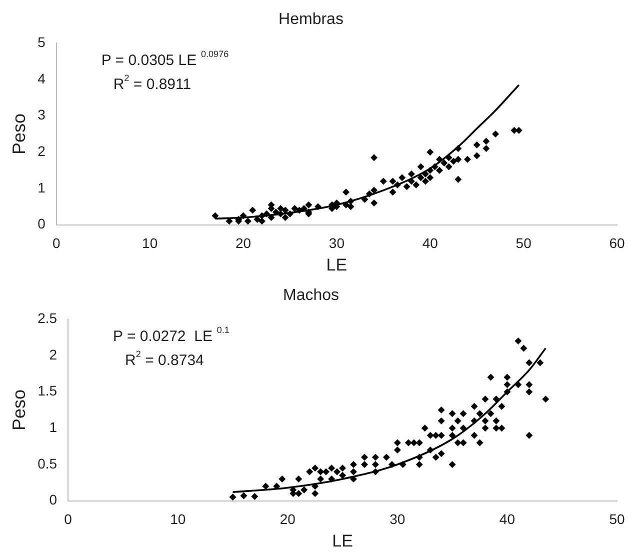 This screenshot has height=552, width=637. Describe the element at coordinates (48, 463) in the screenshot. I see `y-tick-label: 0.5` at that location.